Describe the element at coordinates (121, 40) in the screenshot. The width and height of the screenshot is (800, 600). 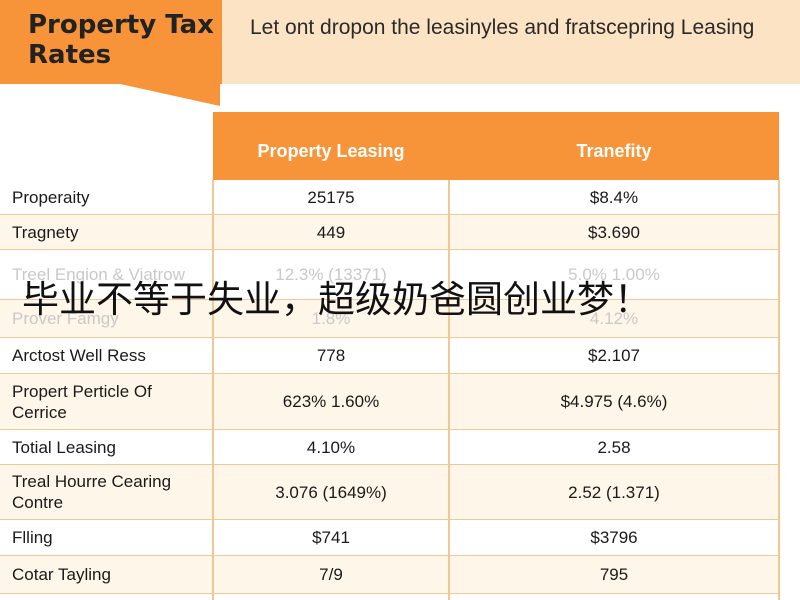
I see `page-title: Property Tax Rates` at that location.